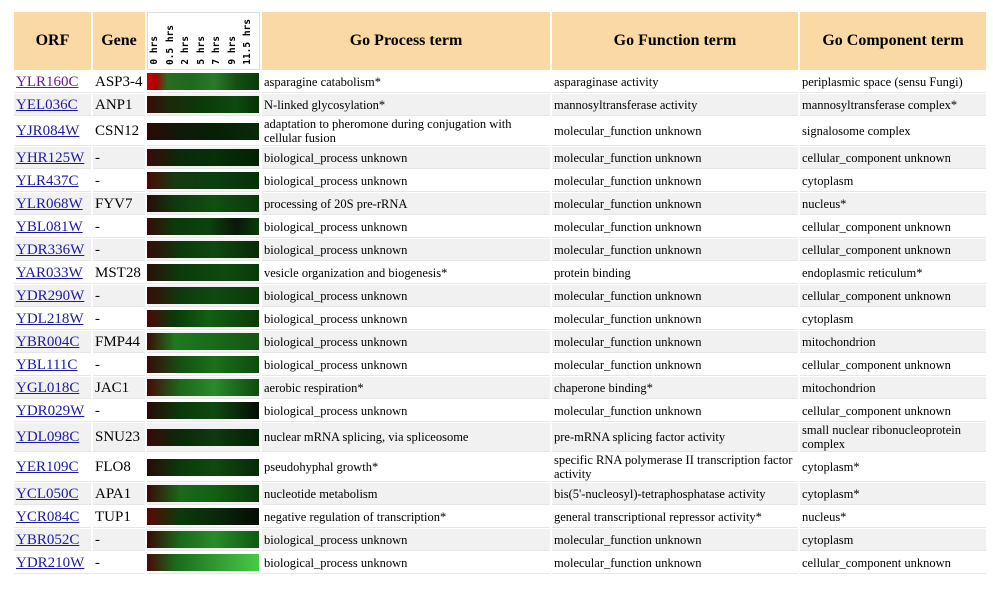 This screenshot has height=593, width=993. I want to click on orf-link: YBL081W, so click(49, 226).